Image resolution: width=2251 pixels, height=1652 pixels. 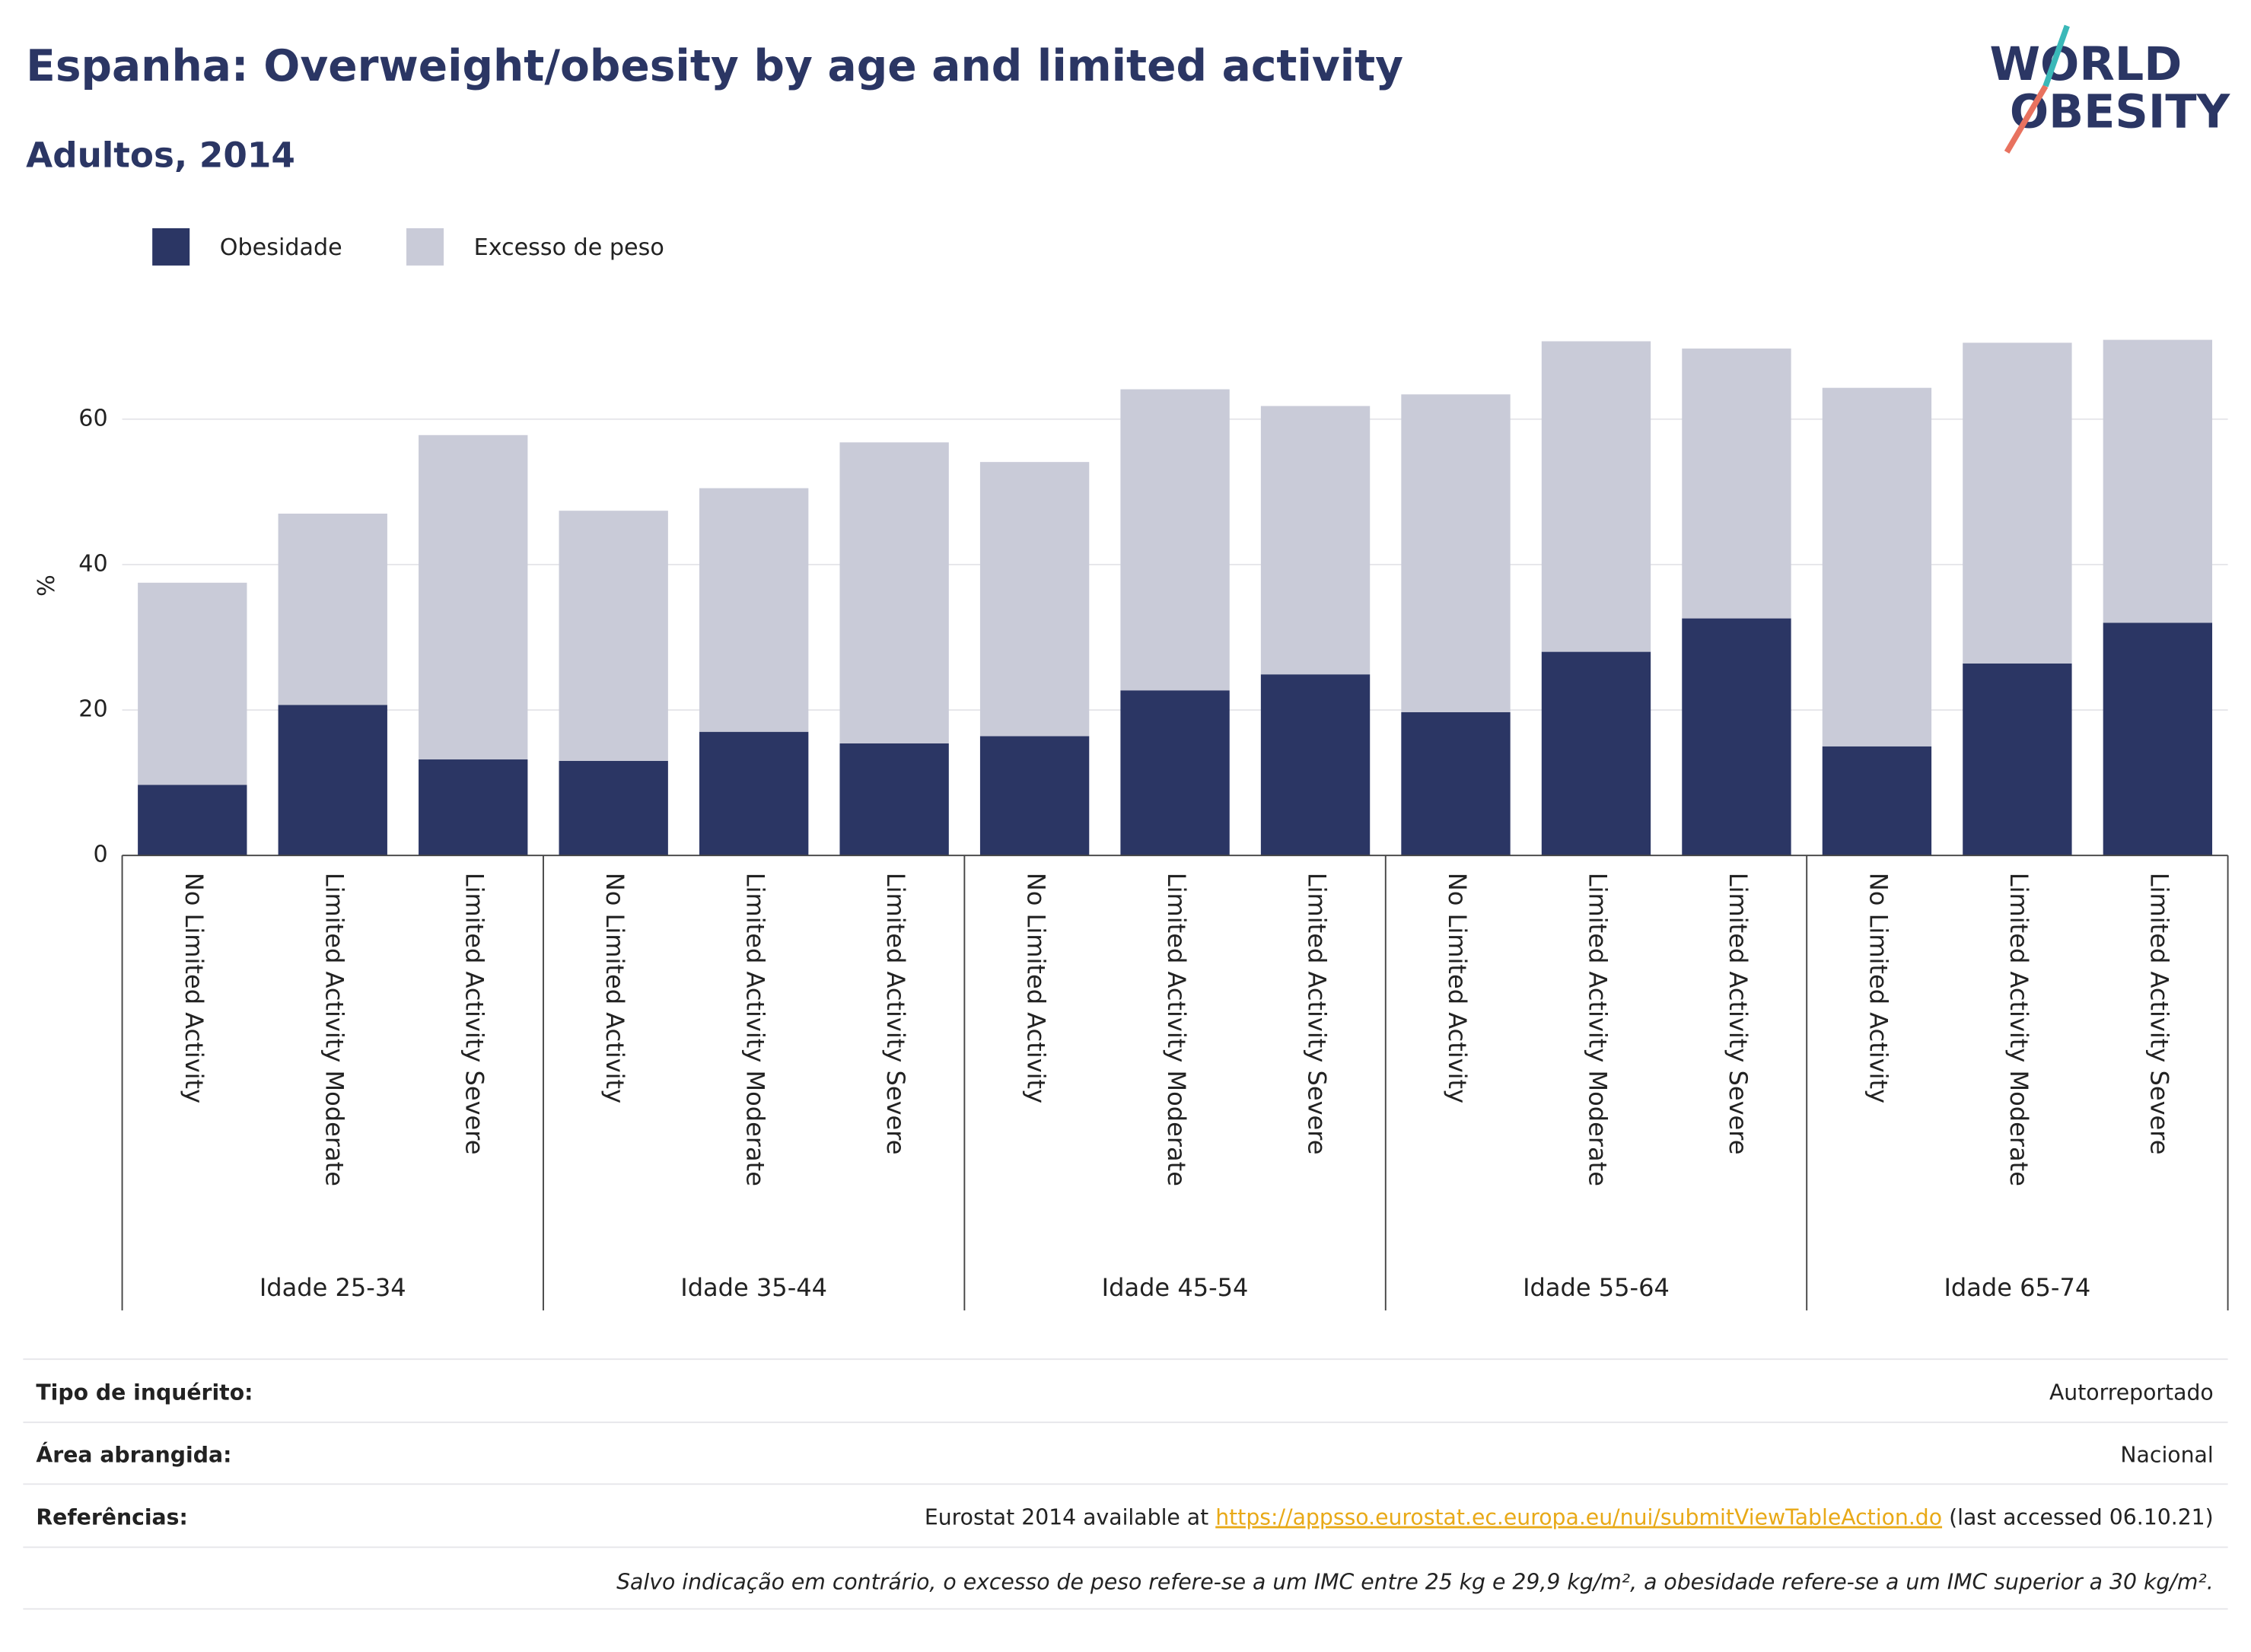 I want to click on legend-label: Obesidade, so click(x=281, y=247).